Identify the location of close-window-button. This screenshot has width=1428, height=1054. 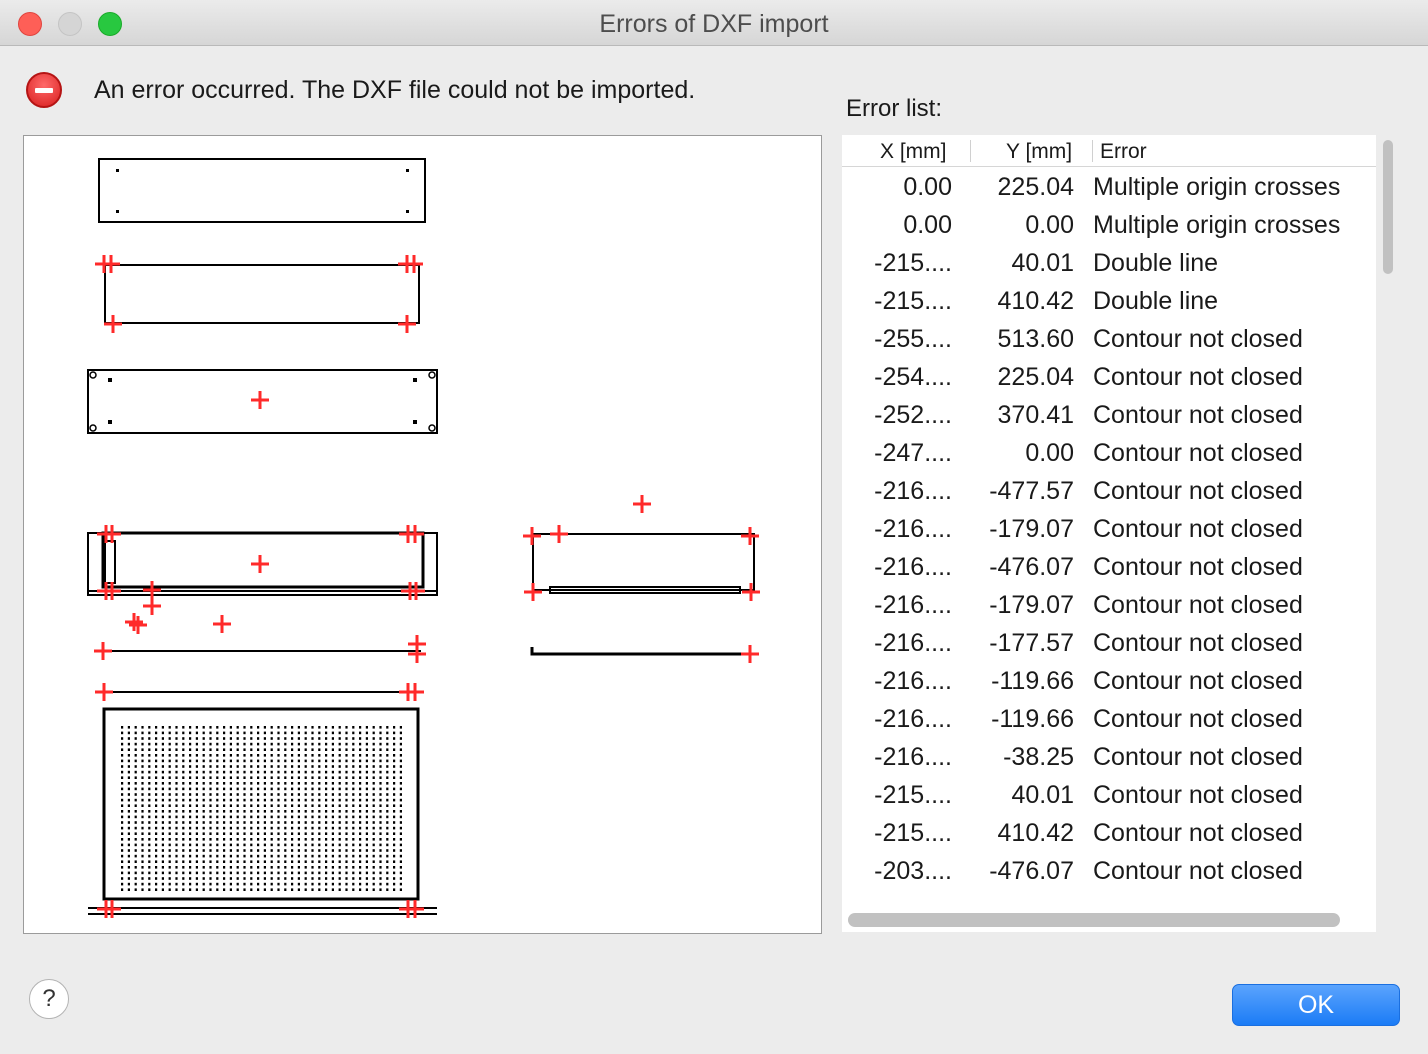
(30, 24).